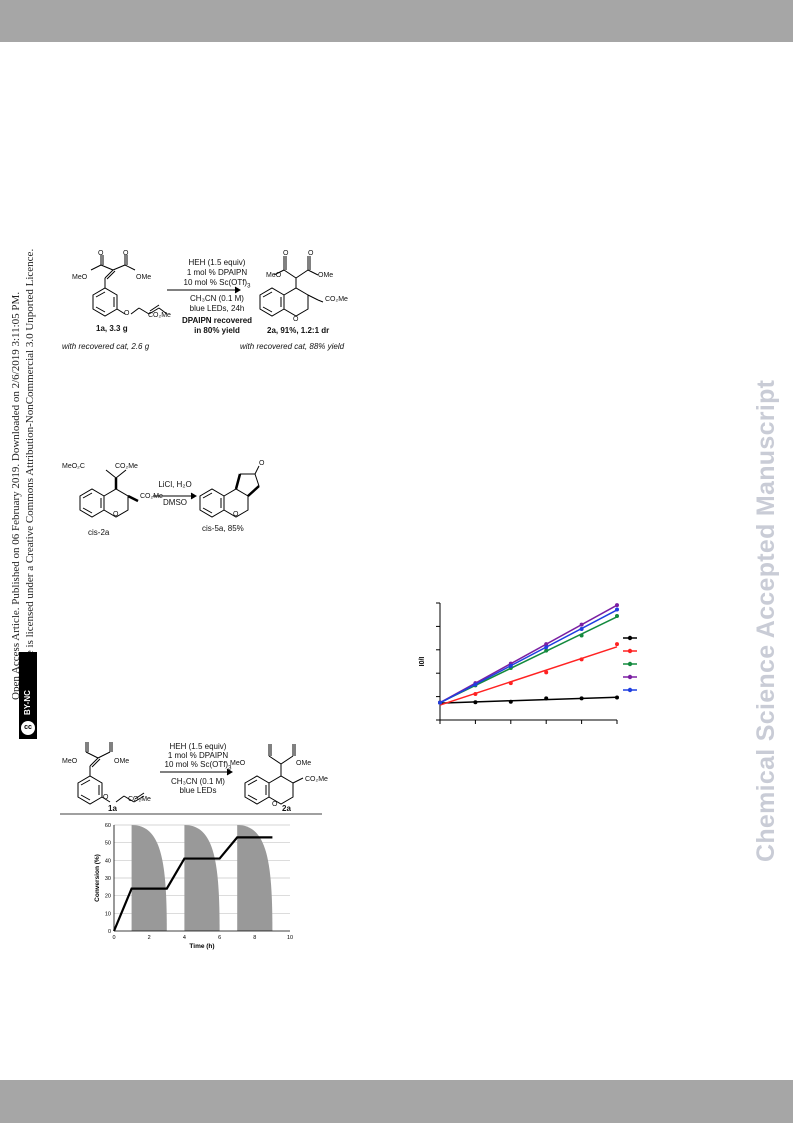 The height and width of the screenshot is (1123, 793). I want to click on stern-volmer-chart: I0/I, so click(528, 663).